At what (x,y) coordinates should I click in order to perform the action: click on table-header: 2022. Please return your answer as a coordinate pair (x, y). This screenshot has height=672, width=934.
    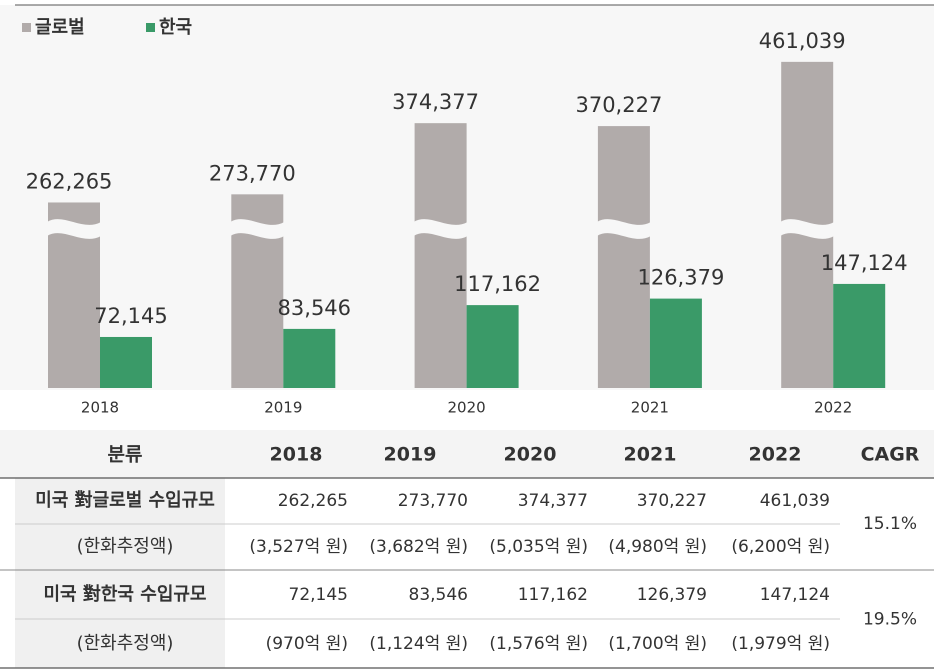
    Looking at the image, I should click on (775, 455).